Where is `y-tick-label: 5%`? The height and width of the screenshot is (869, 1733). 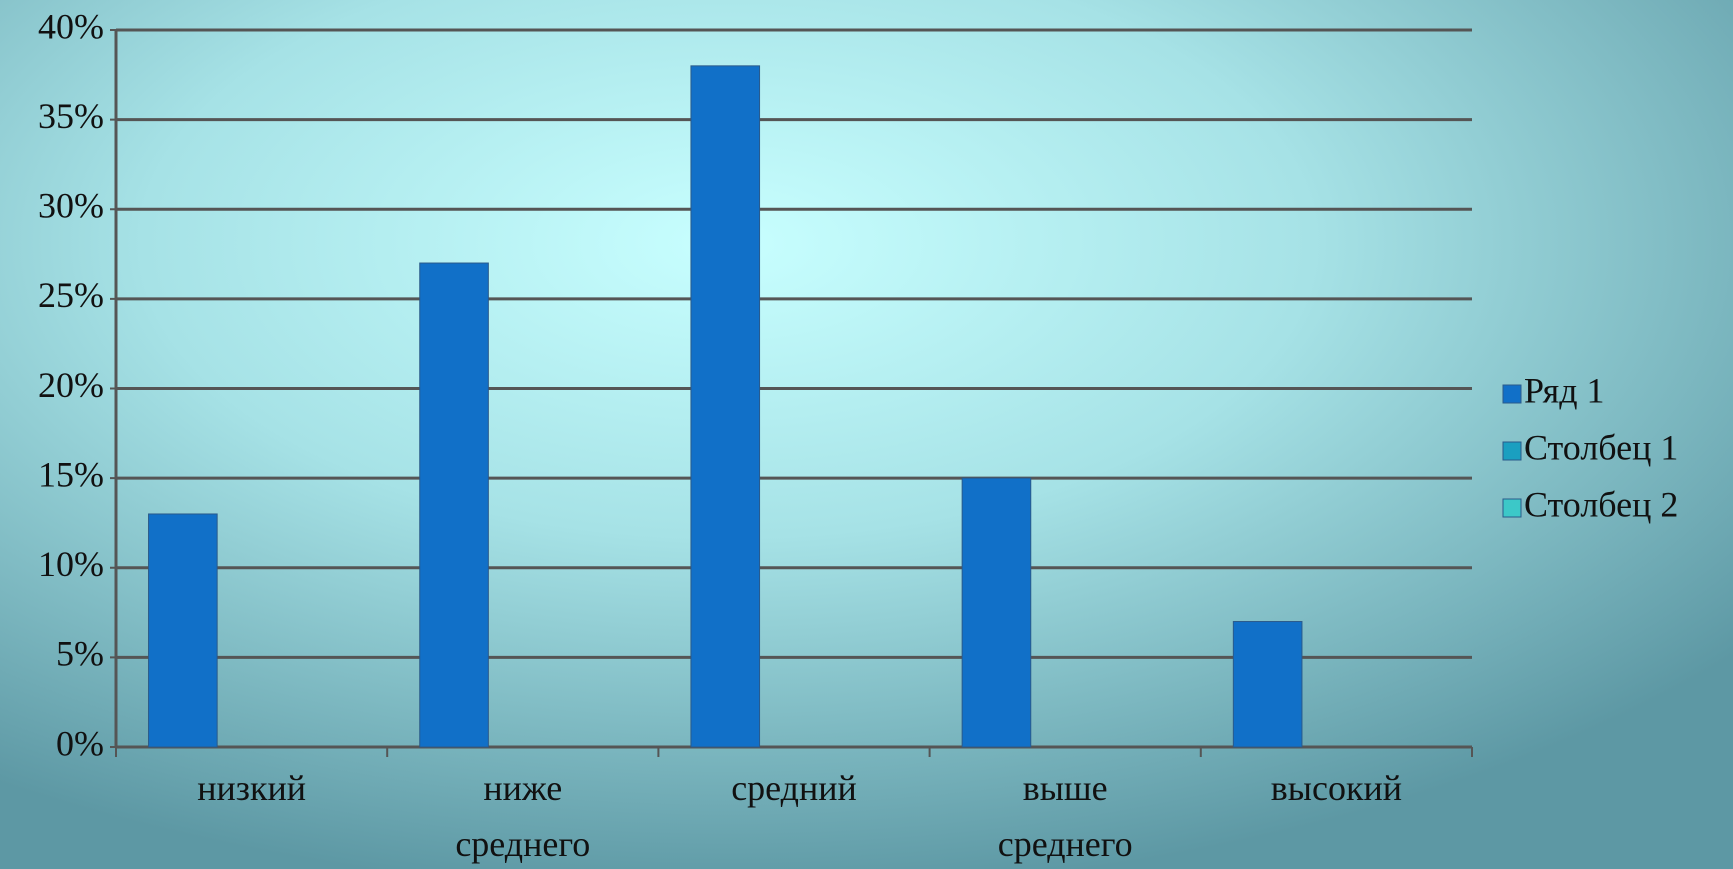 y-tick-label: 5% is located at coordinates (80, 654).